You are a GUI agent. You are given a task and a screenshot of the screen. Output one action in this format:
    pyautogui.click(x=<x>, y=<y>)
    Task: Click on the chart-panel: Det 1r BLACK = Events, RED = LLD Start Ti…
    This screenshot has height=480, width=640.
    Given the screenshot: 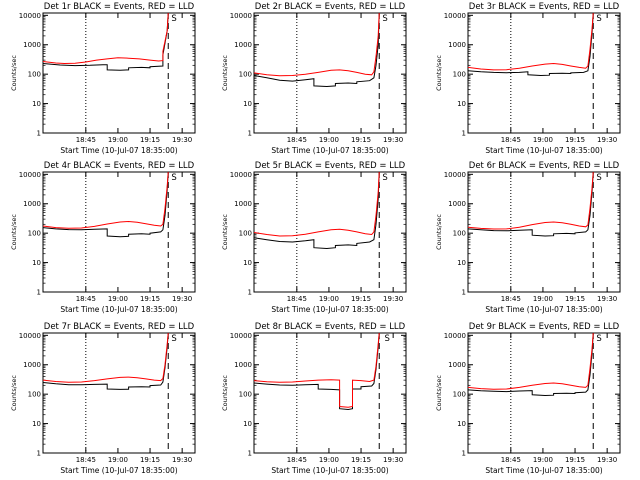 What is the action you would take?
    pyautogui.click(x=124, y=78)
    